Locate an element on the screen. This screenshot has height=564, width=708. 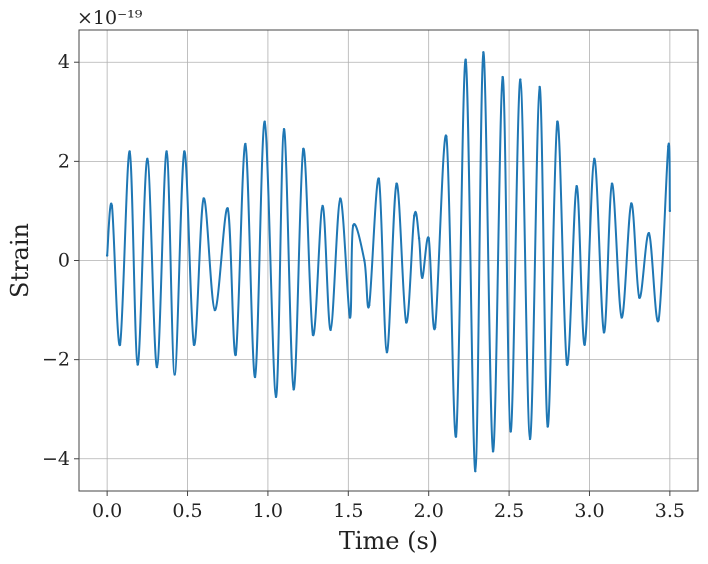
y-tick-label: −4 is located at coordinates (56, 459).